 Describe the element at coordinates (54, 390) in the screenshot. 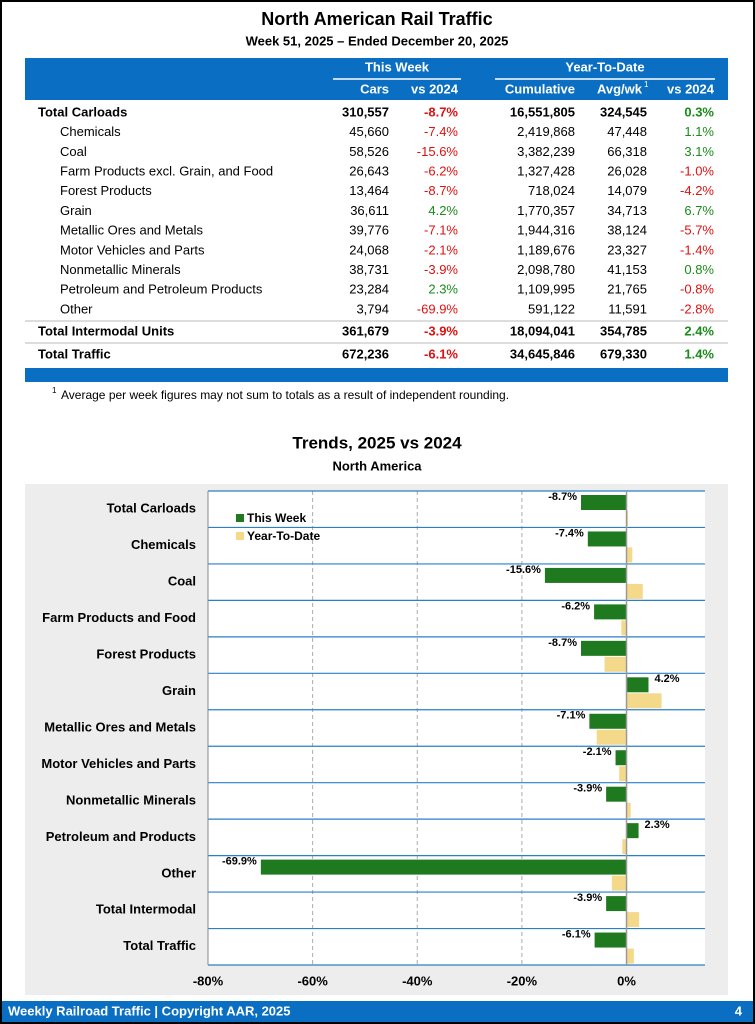

I see `footnote-marker: 1` at that location.